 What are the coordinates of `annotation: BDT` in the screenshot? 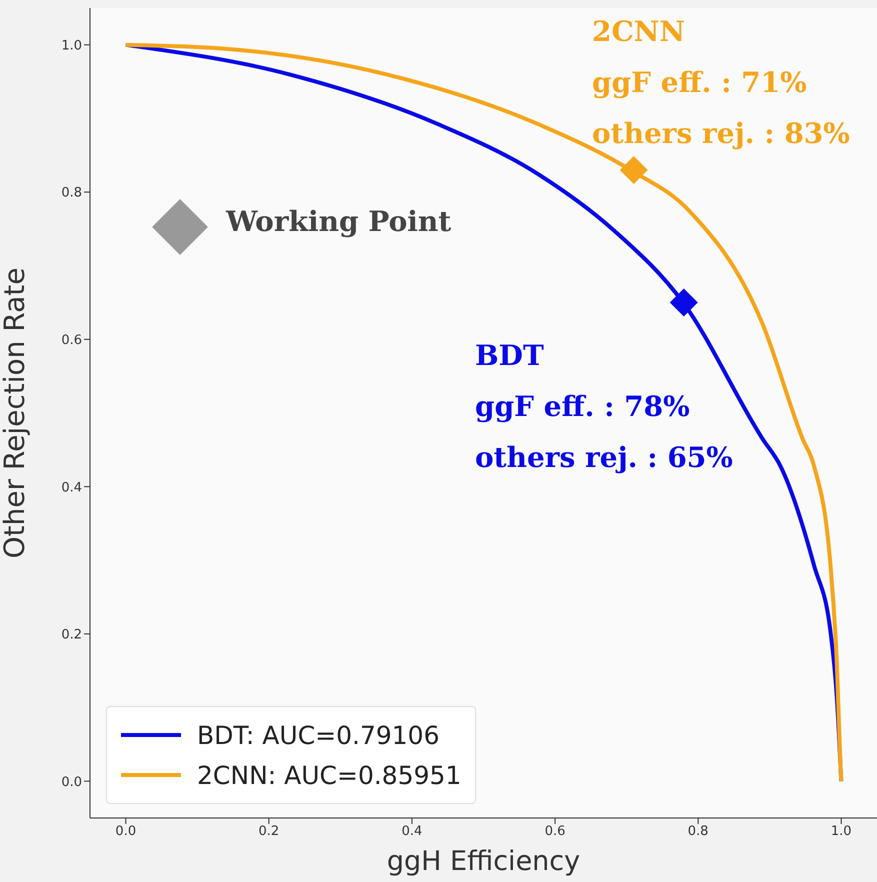 It's located at (510, 356).